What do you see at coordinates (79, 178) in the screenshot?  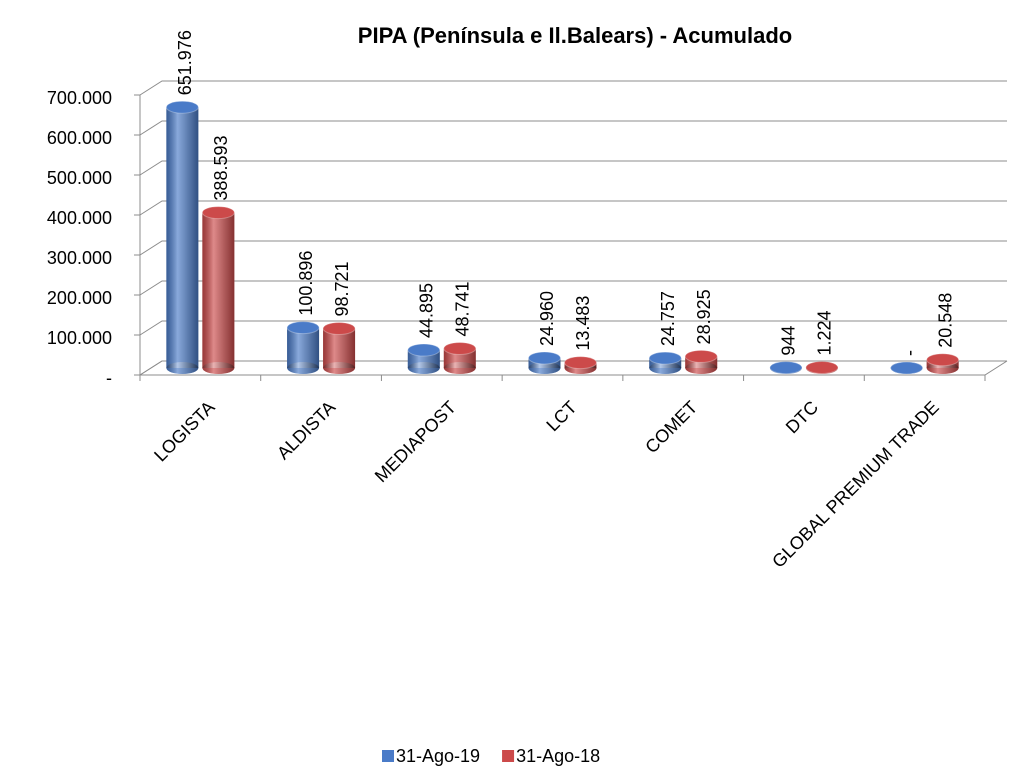 I see `y-tick-label: 500.000` at bounding box center [79, 178].